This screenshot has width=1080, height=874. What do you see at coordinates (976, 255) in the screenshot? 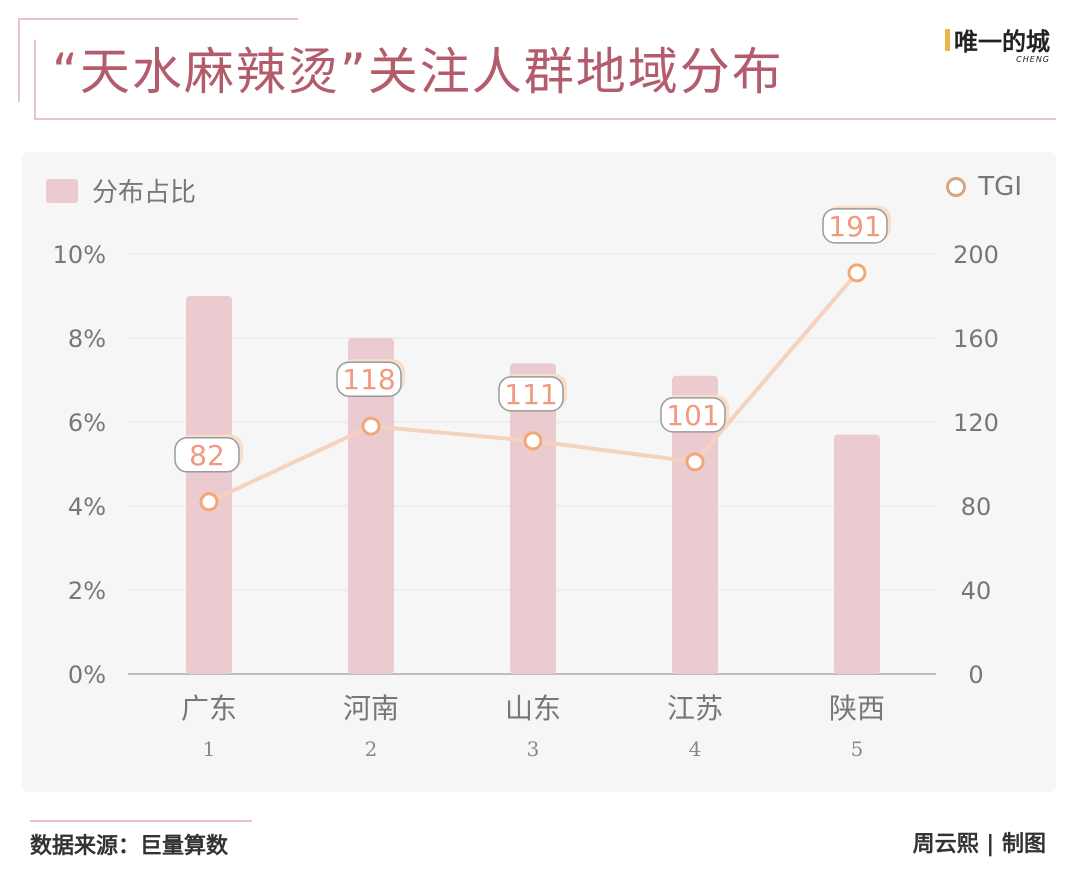
I see `right-axis-tick-label: 200` at bounding box center [976, 255].